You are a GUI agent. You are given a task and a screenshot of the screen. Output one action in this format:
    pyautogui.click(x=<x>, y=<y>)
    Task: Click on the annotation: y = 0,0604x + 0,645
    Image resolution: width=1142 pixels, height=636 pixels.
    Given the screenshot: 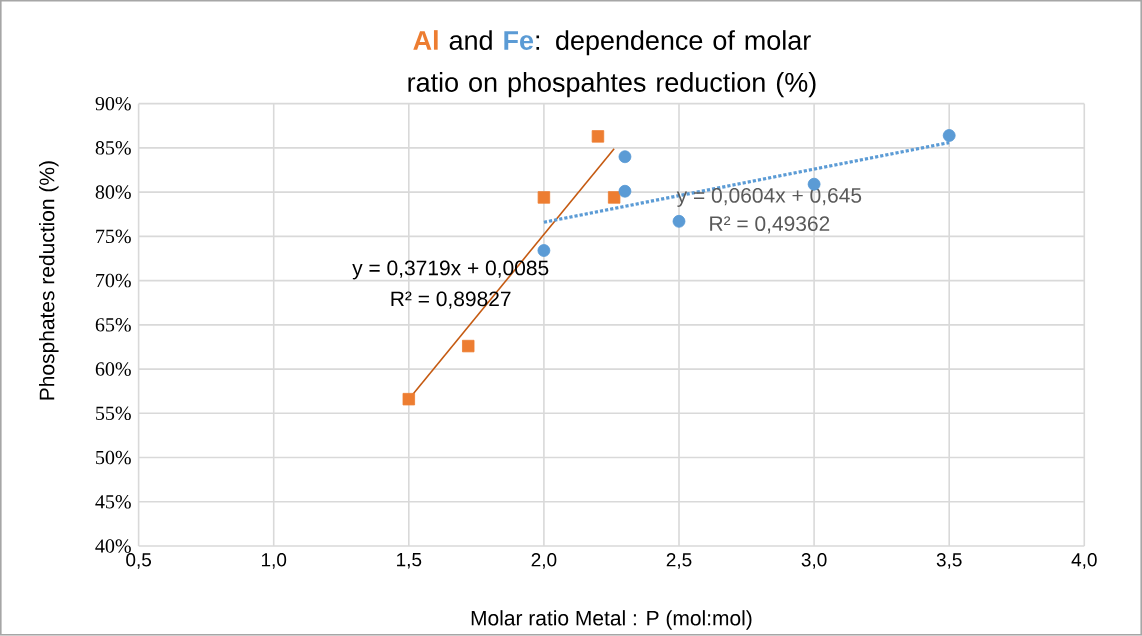 What is the action you would take?
    pyautogui.click(x=769, y=198)
    